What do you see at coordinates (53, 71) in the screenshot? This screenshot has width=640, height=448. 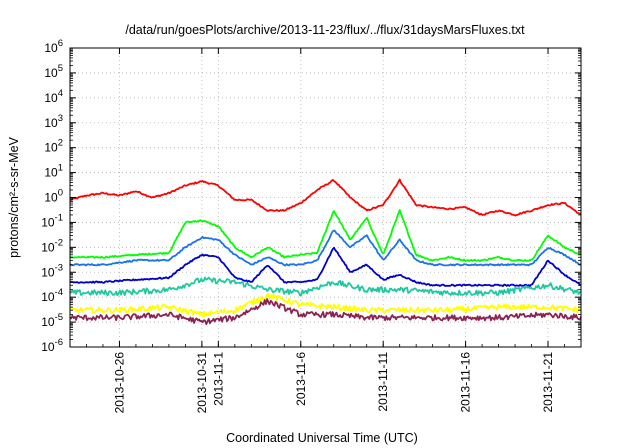 I see `y-tick-label: 10⁵` at bounding box center [53, 71].